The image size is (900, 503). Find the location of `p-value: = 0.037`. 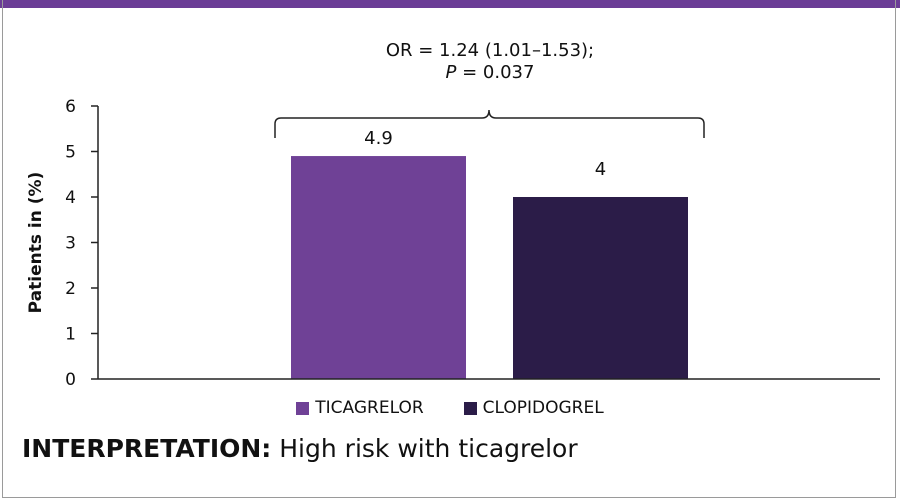

p-value: = 0.037 is located at coordinates (495, 72).